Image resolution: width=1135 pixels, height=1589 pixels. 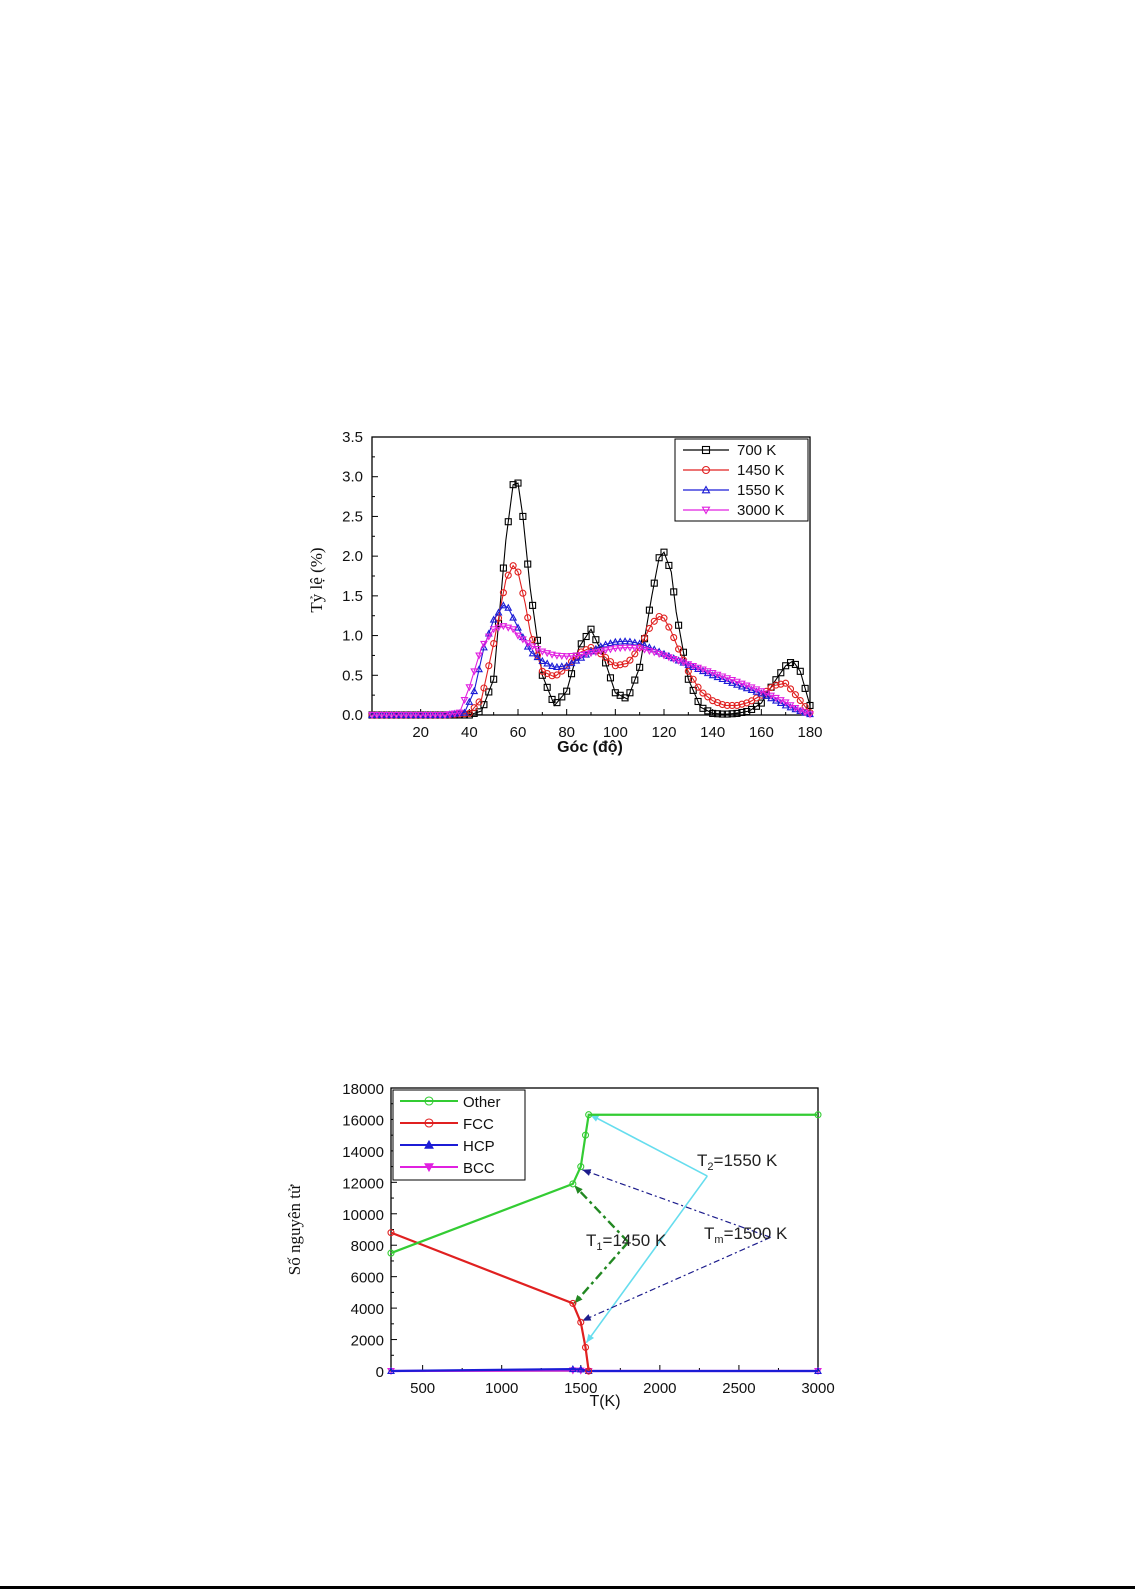 I want to click on y-tick-label: 3.5, so click(x=352, y=437).